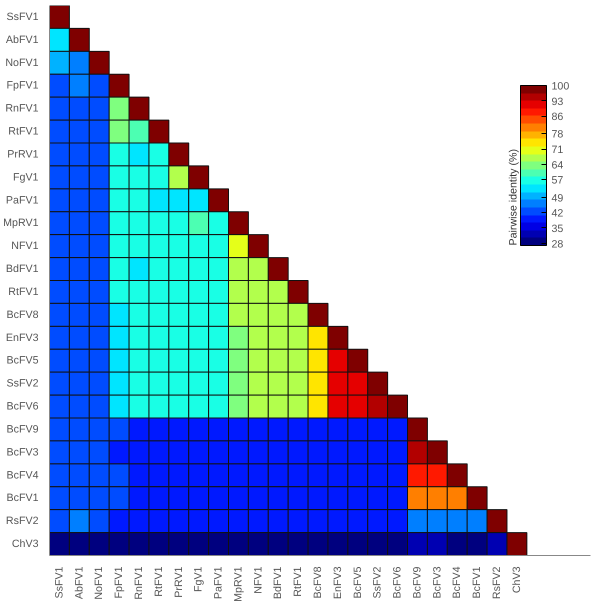 The image size is (595, 604). I want to click on y-tick-label: BcFV9, so click(22, 429).